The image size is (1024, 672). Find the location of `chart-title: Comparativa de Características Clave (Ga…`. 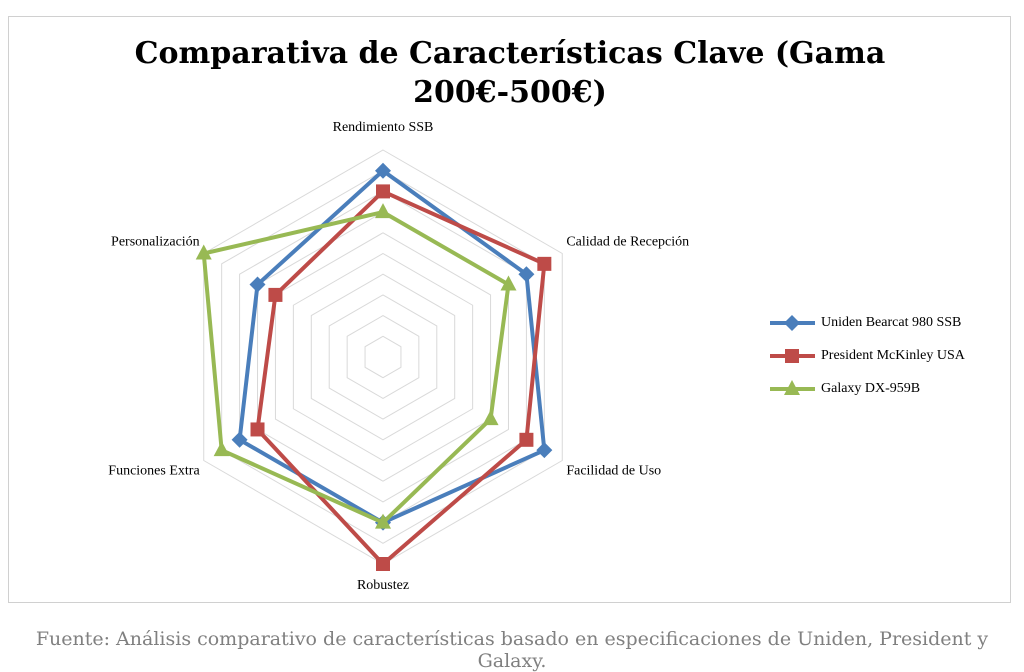

chart-title: Comparativa de Características Clave (Ga… is located at coordinates (510, 73).